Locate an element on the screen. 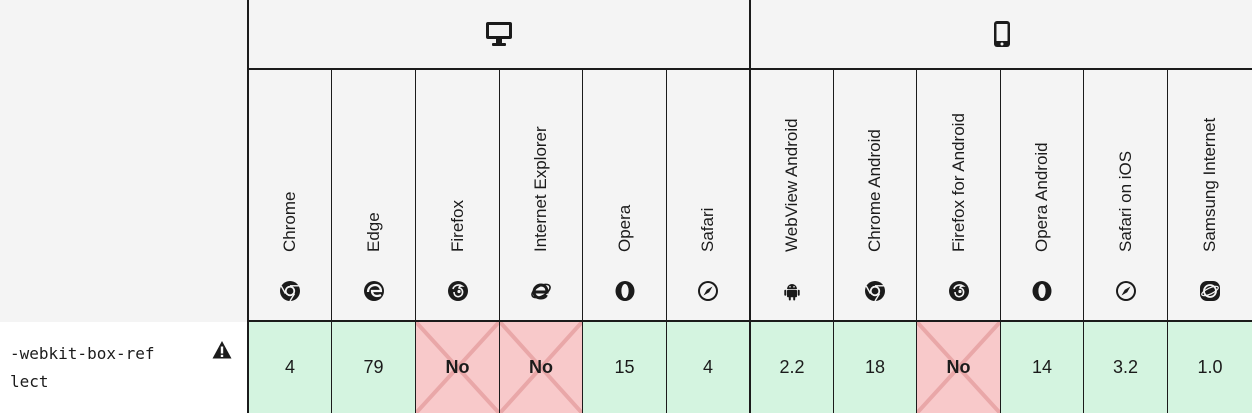 The image size is (1252, 413). mobile-icon is located at coordinates (1001, 34).